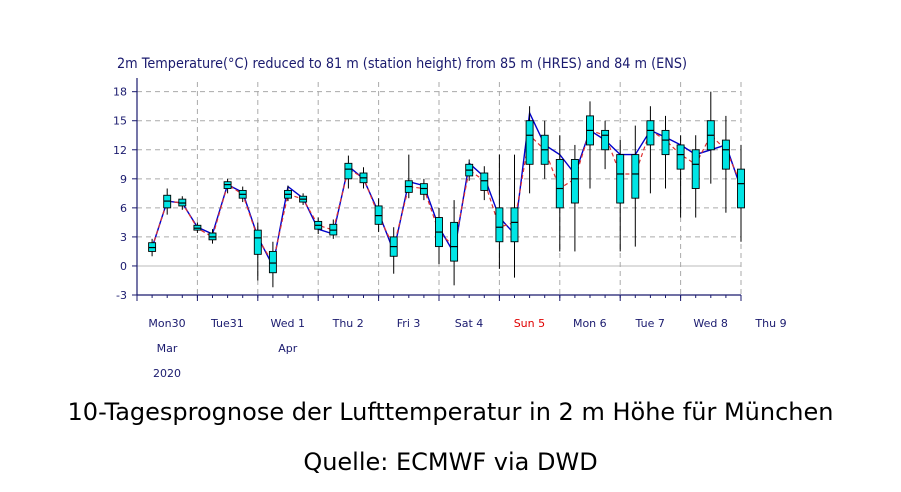 The height and width of the screenshot is (492, 901). Describe the element at coordinates (123, 237) in the screenshot. I see `y-tick-label: 3` at that location.